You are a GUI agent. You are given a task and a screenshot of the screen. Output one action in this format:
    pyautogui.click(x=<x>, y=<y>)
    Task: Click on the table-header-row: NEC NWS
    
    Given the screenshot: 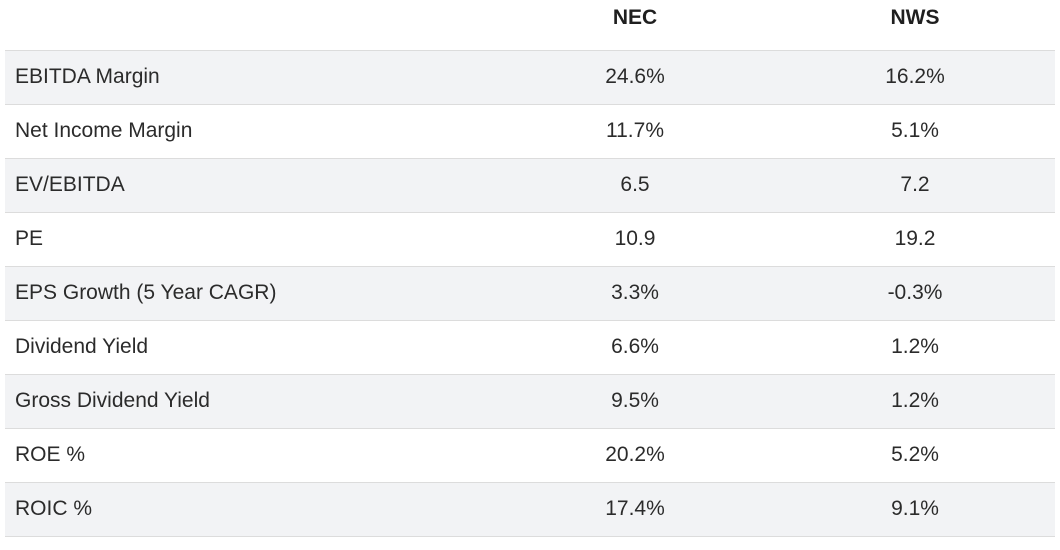 What is the action you would take?
    pyautogui.click(x=530, y=25)
    